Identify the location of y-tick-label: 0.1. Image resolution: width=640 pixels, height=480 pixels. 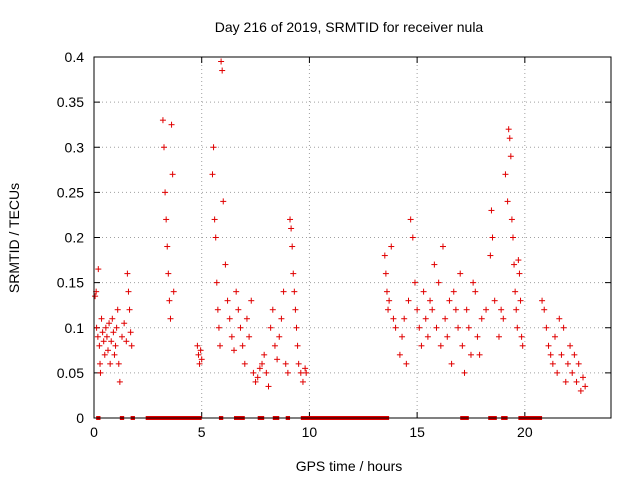
(75, 328).